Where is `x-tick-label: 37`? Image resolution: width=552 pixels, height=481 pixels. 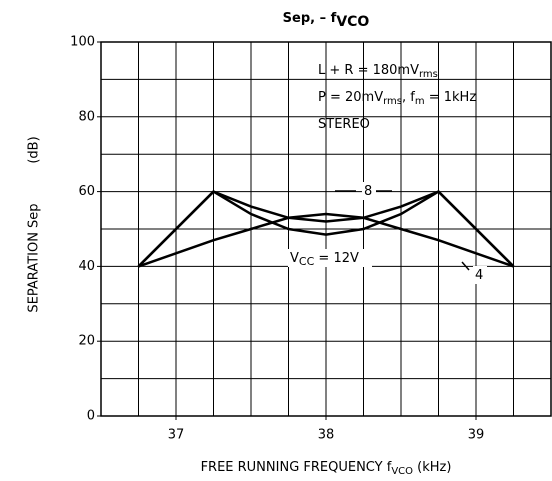 x-tick-label: 37 is located at coordinates (176, 435).